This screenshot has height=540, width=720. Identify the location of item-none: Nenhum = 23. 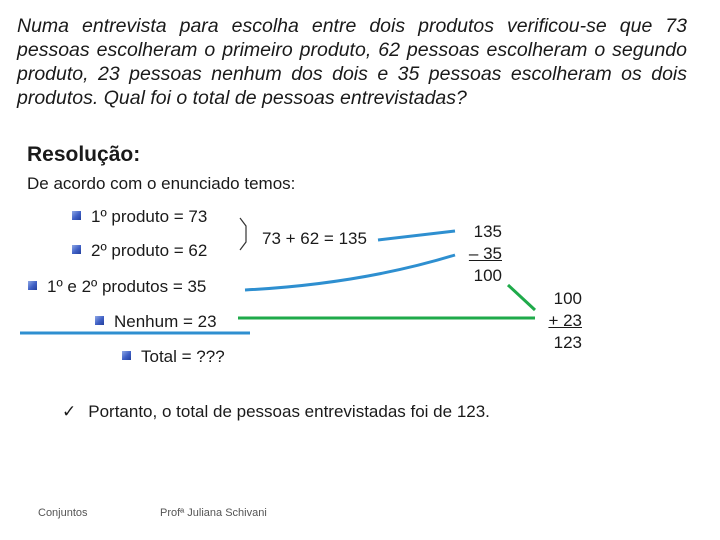
(156, 322).